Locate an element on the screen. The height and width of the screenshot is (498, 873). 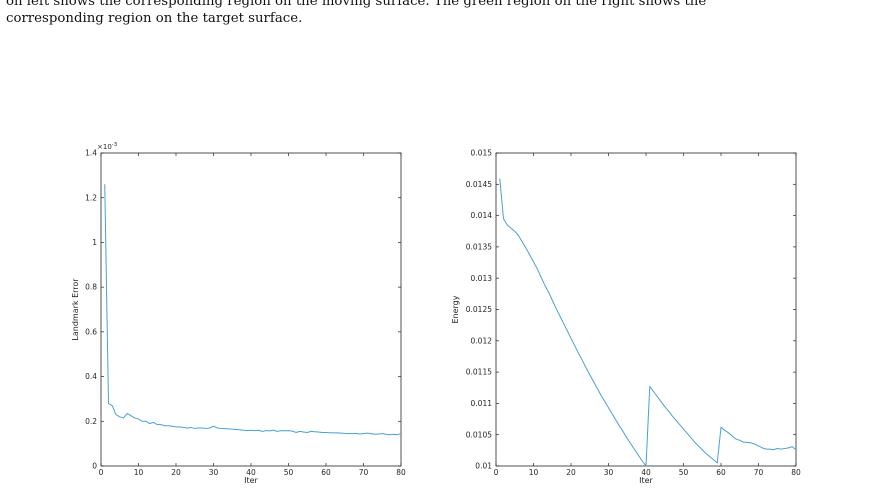
y-exponent-power: -3 is located at coordinates (115, 145).